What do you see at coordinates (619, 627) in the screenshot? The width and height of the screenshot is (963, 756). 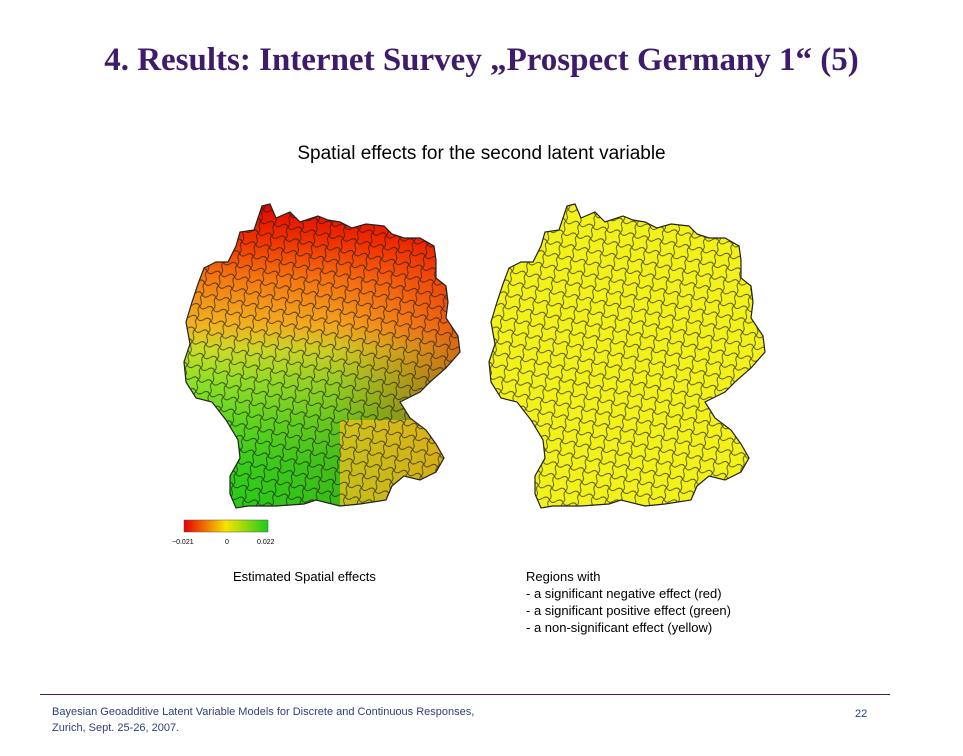 I see `caption-line: - a non-significant effect (yellow)` at bounding box center [619, 627].